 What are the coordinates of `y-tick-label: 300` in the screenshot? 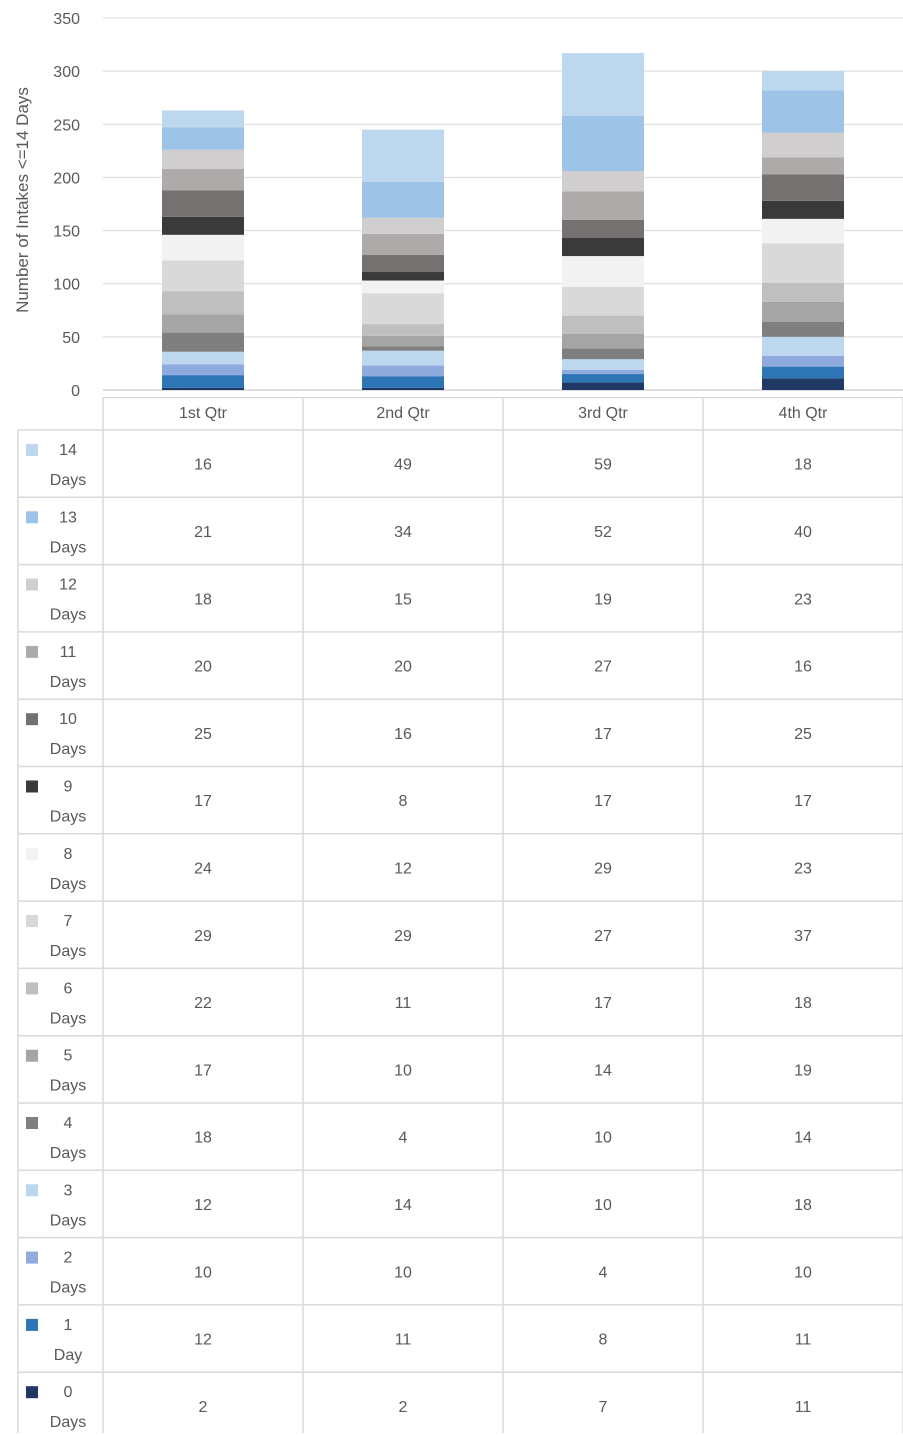 It's located at (66, 72).